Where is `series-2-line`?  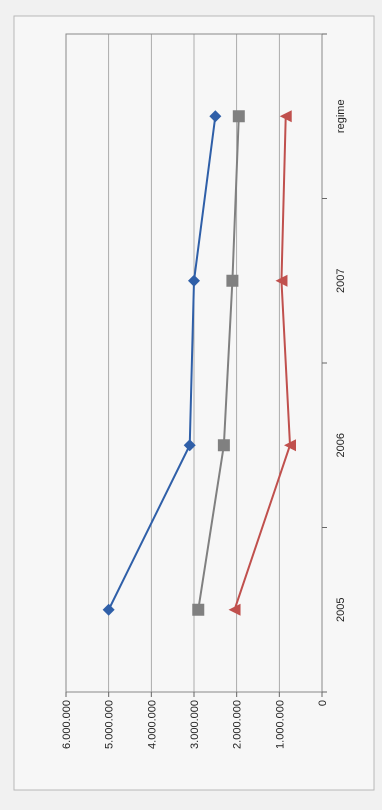
series-2-line is located at coordinates (218, 363).